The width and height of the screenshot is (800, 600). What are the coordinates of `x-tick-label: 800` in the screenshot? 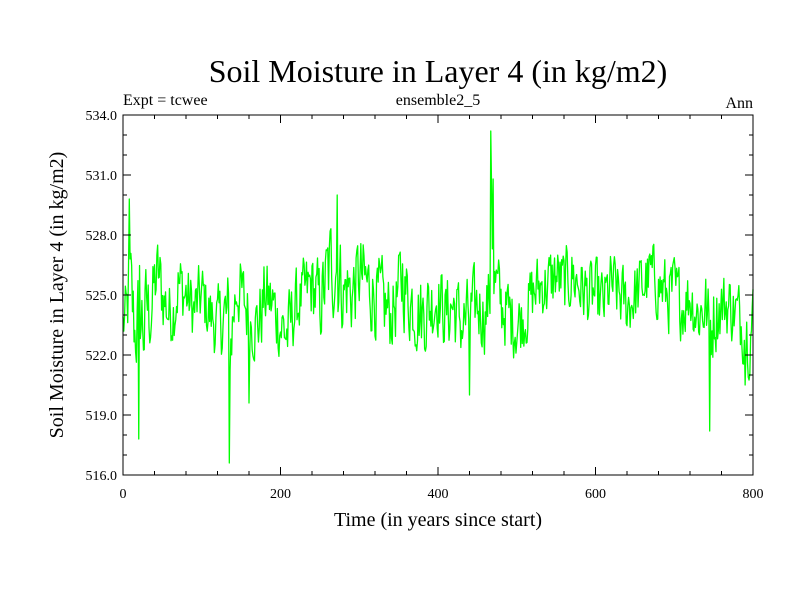 It's located at (753, 494).